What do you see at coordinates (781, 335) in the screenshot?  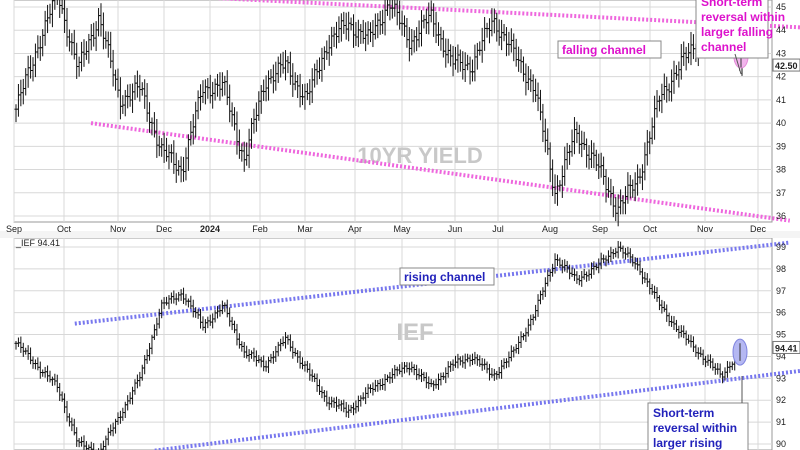 I see `y-tick-label: 95` at bounding box center [781, 335].